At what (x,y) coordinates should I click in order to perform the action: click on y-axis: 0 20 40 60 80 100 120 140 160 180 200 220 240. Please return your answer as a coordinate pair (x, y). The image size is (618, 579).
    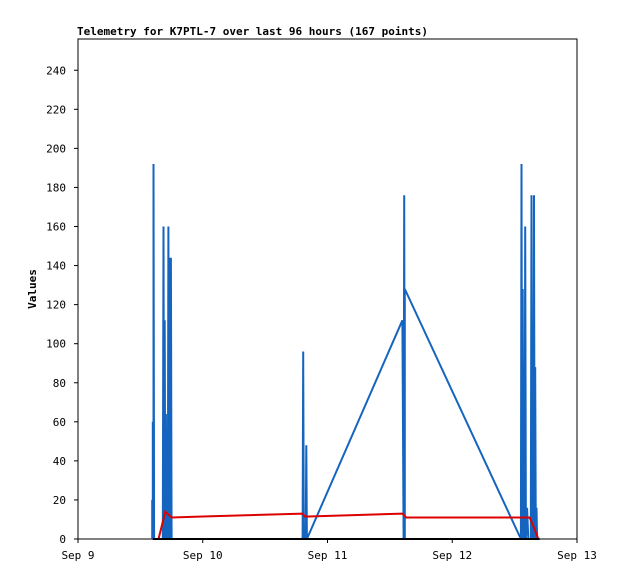
    Looking at the image, I should click on (62, 305).